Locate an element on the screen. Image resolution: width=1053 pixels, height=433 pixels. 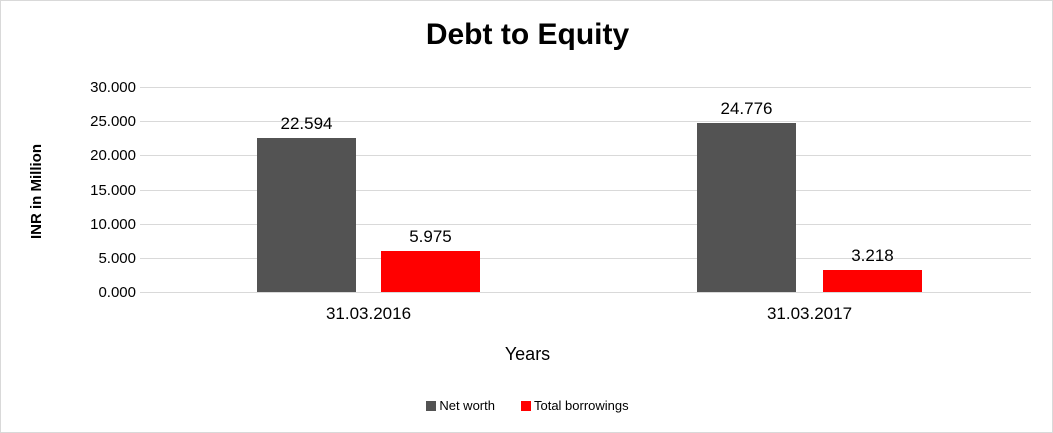
y-axis-tick-label: 30.000 is located at coordinates (113, 87).